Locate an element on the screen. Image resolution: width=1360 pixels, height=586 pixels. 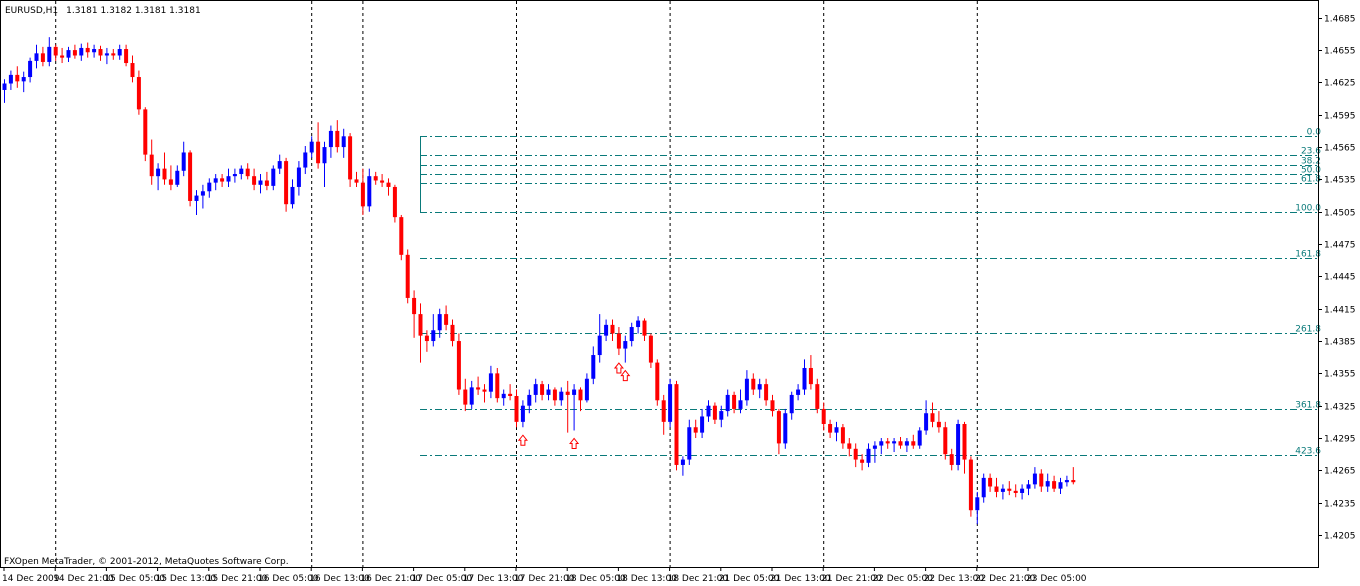
time-tick-label: 17 Dec 05:00 is located at coordinates (442, 579).